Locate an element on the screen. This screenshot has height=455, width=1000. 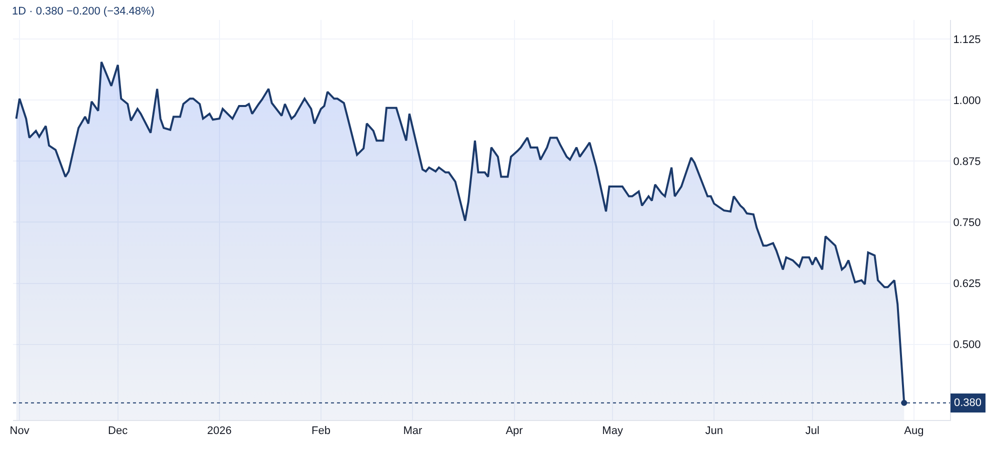
x-tick-label: May is located at coordinates (613, 431).